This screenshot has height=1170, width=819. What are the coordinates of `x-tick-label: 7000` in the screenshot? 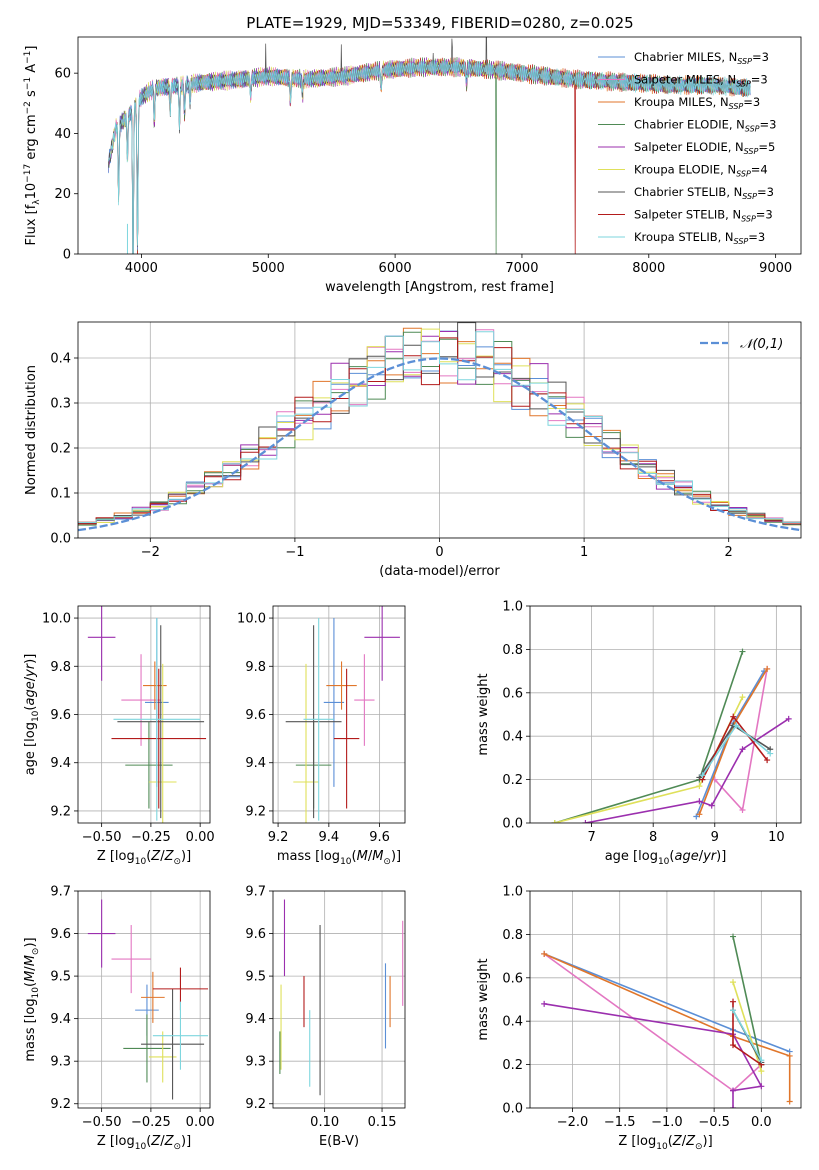 It's located at (521, 268).